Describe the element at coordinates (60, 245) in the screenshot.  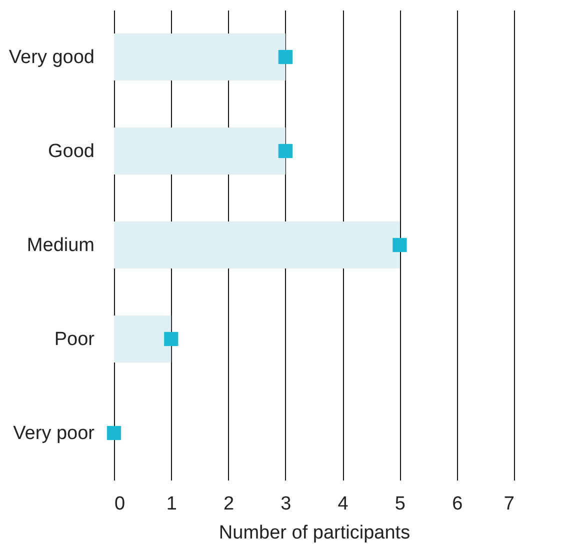
I see `y-tick-label: Medium` at that location.